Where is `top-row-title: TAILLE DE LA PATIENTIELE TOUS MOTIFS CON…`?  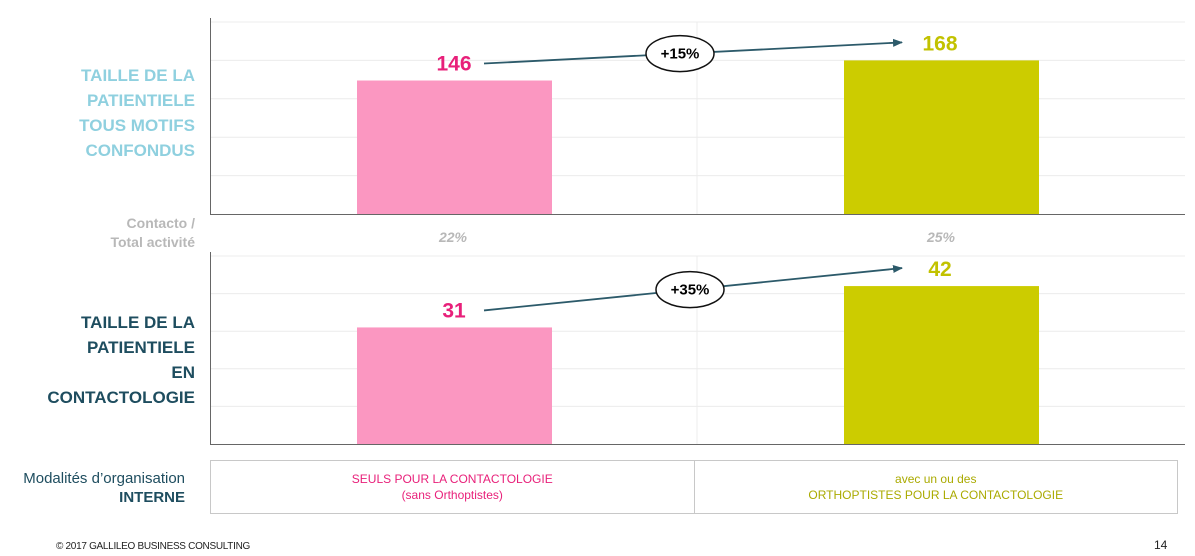
top-row-title: TAILLE DE LA PATIENTIELE TOUS MOTIFS CON… is located at coordinates (137, 113).